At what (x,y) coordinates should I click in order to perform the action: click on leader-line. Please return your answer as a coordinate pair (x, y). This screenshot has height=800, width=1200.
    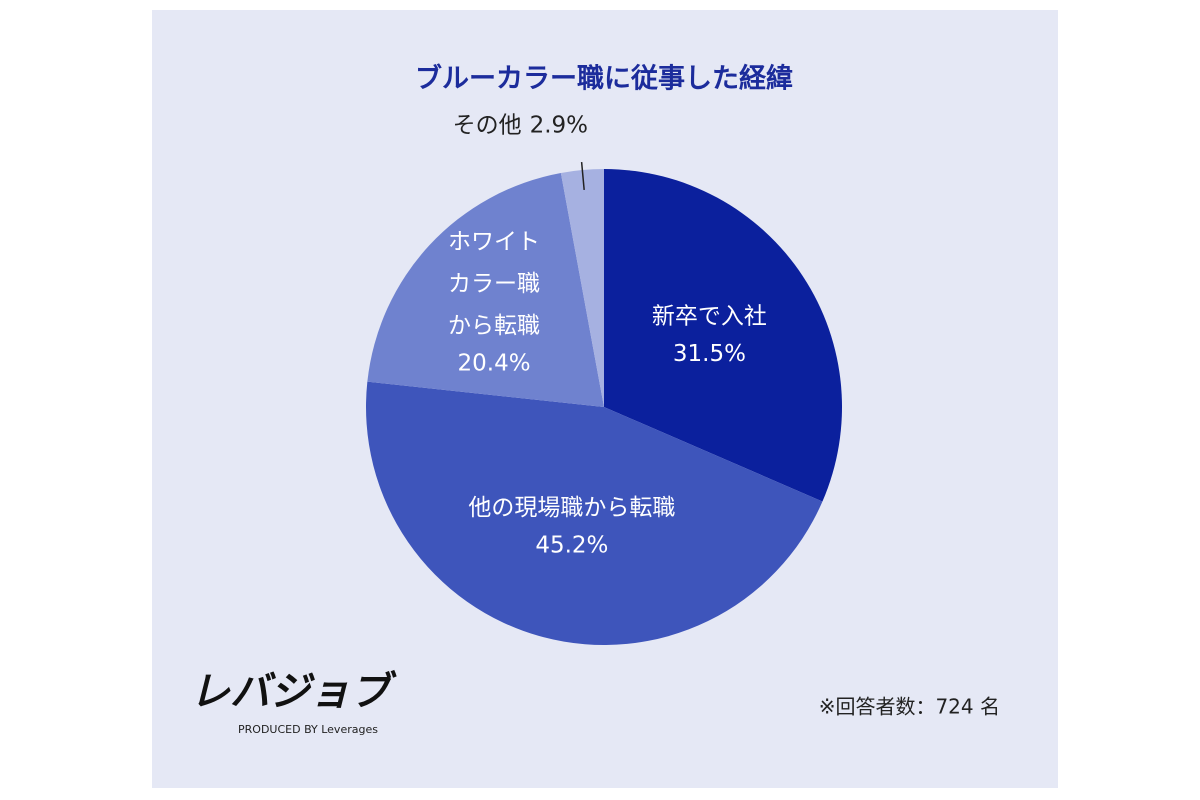
    Looking at the image, I should click on (582, 175).